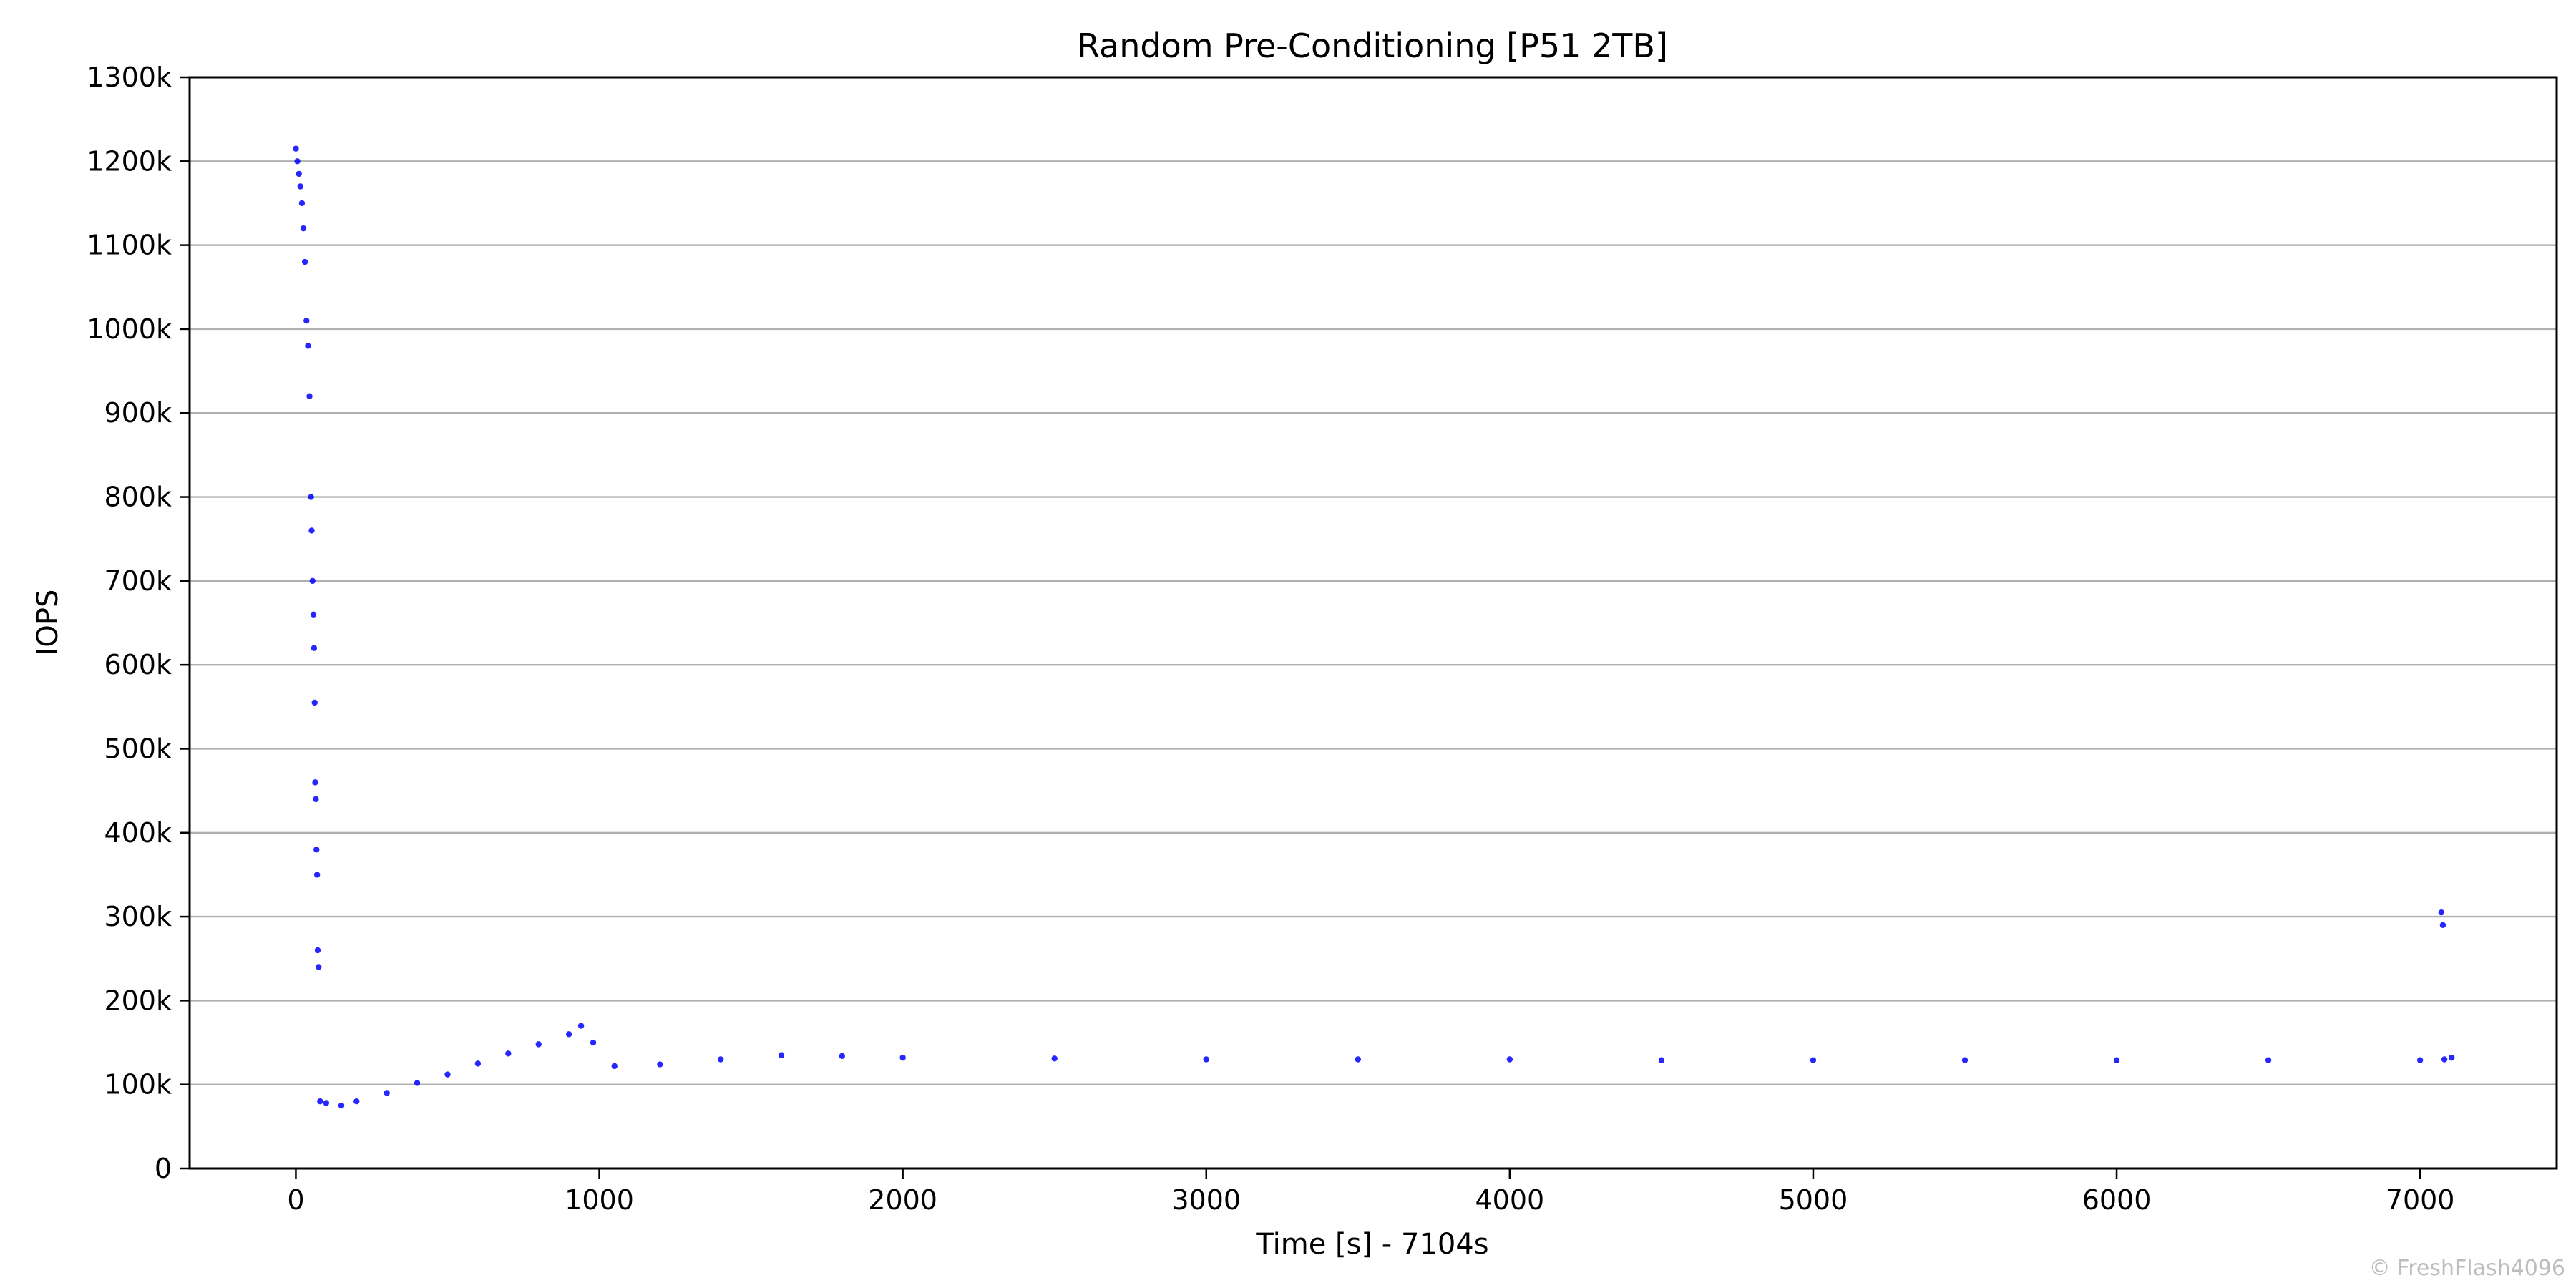 The width and height of the screenshot is (2576, 1288). Describe the element at coordinates (163, 1168) in the screenshot. I see `y-tick-label-0: 0` at that location.